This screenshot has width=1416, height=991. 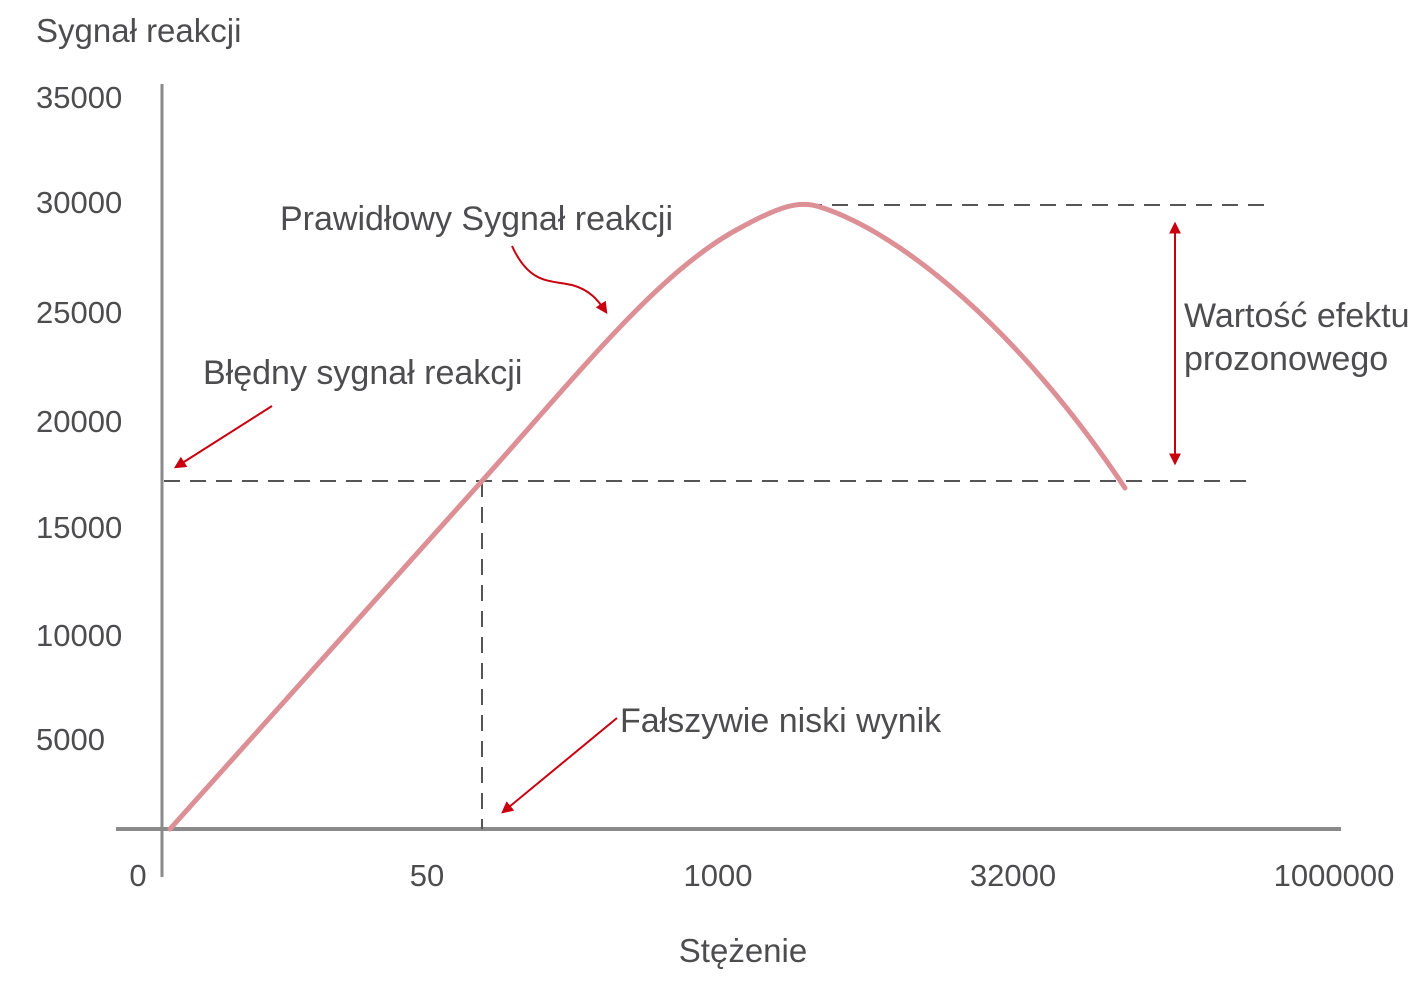 I want to click on y-tick-label: 15000, so click(x=79, y=527).